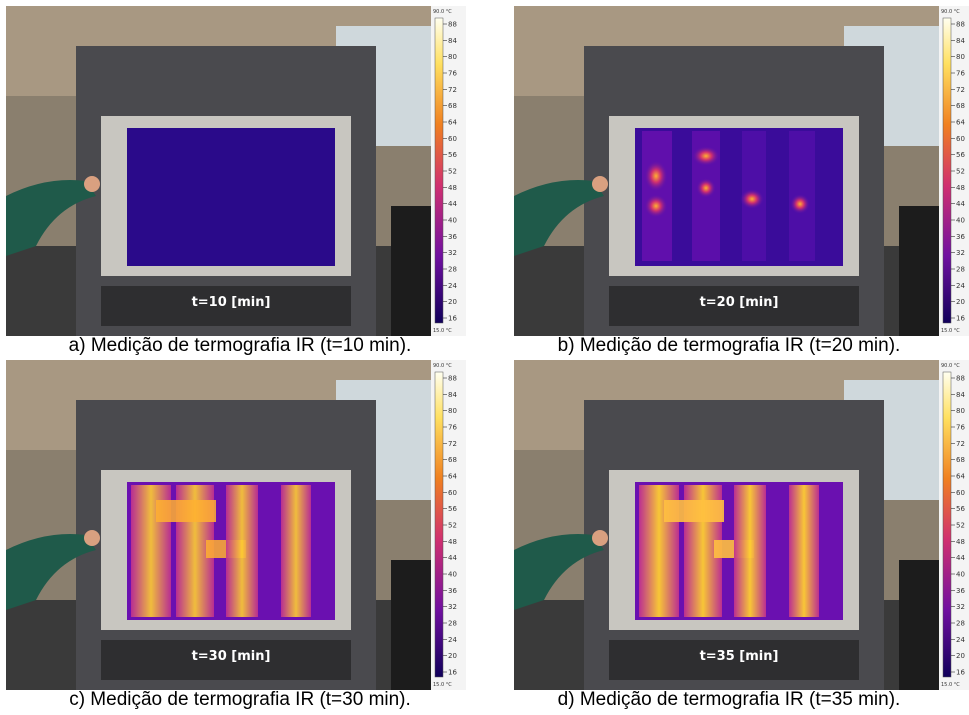  What do you see at coordinates (442, 366) in the screenshot?
I see `colorbar-max-label-c: 90.0 °C` at bounding box center [442, 366].